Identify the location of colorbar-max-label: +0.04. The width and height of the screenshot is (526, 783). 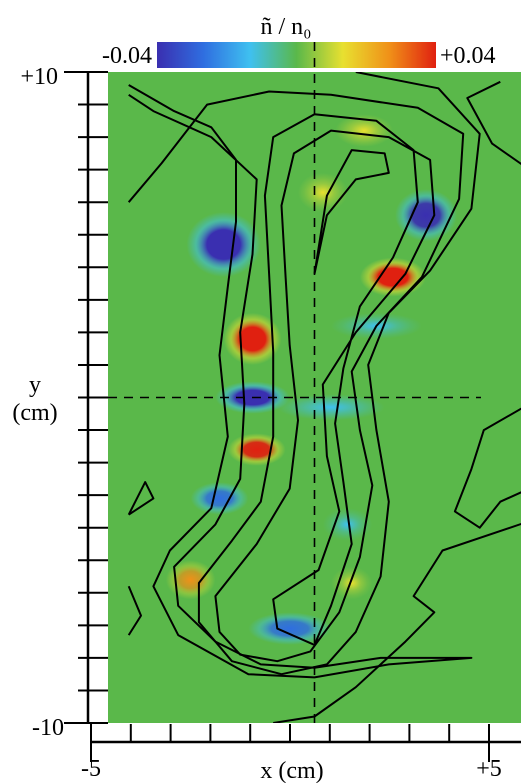
(468, 56).